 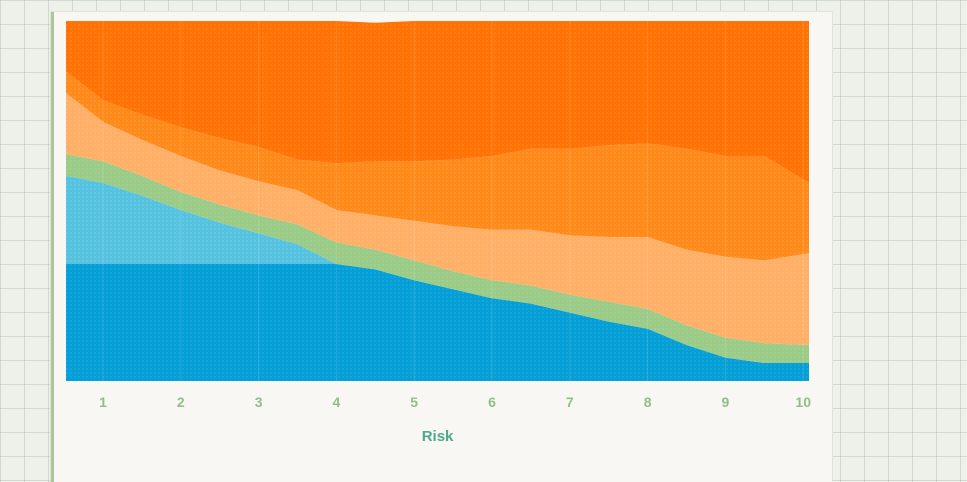 What do you see at coordinates (438, 436) in the screenshot?
I see `x-axis-label: Risk` at bounding box center [438, 436].